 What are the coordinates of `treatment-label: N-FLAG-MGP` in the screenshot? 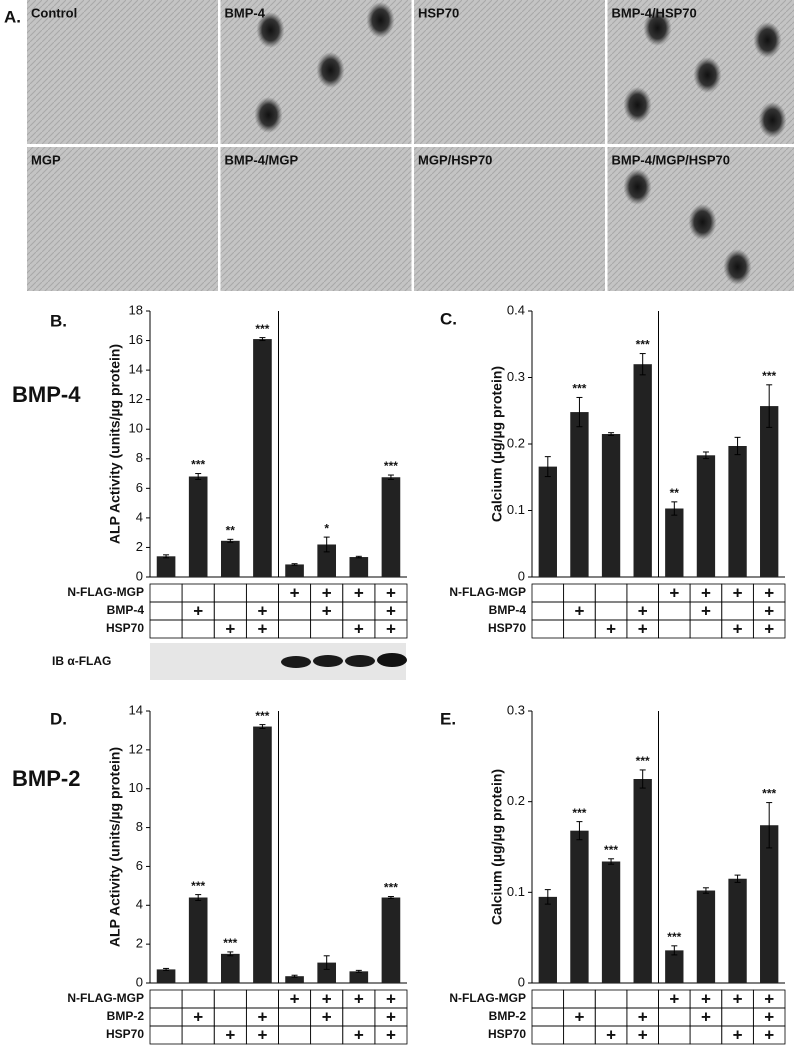 It's located at (487, 592).